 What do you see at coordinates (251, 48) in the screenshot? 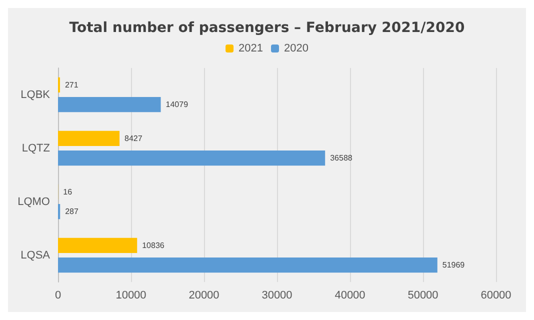
I see `legend-label: 2021` at bounding box center [251, 48].